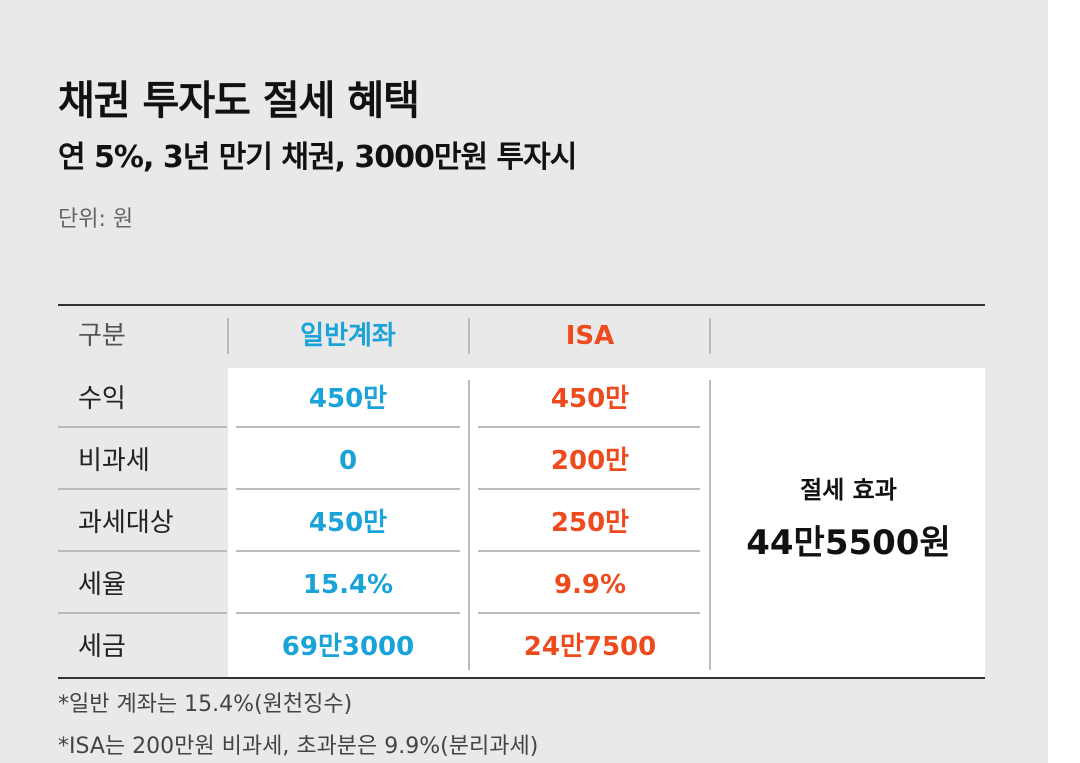 The width and height of the screenshot is (1080, 763). I want to click on footnote: *일반 계좌는 15.4%(원천징수), so click(205, 704).